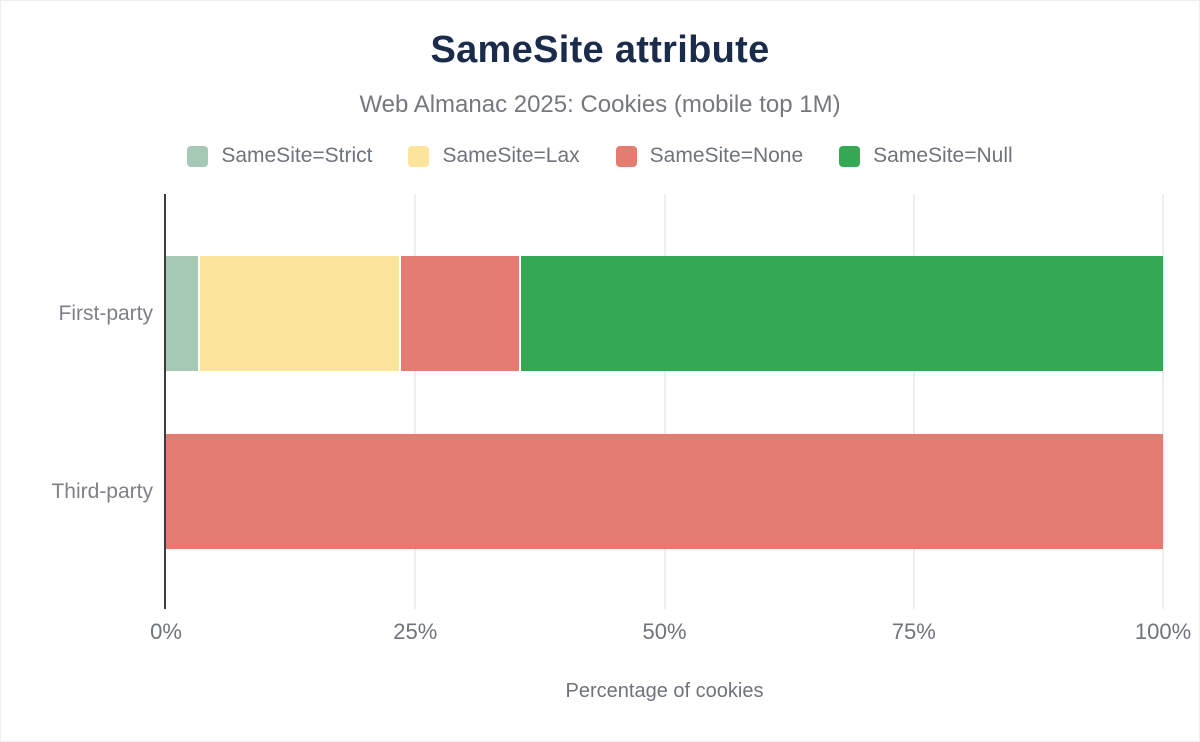 The height and width of the screenshot is (742, 1200). What do you see at coordinates (299, 313) in the screenshot?
I see `bar-segment-samesite-lax` at bounding box center [299, 313].